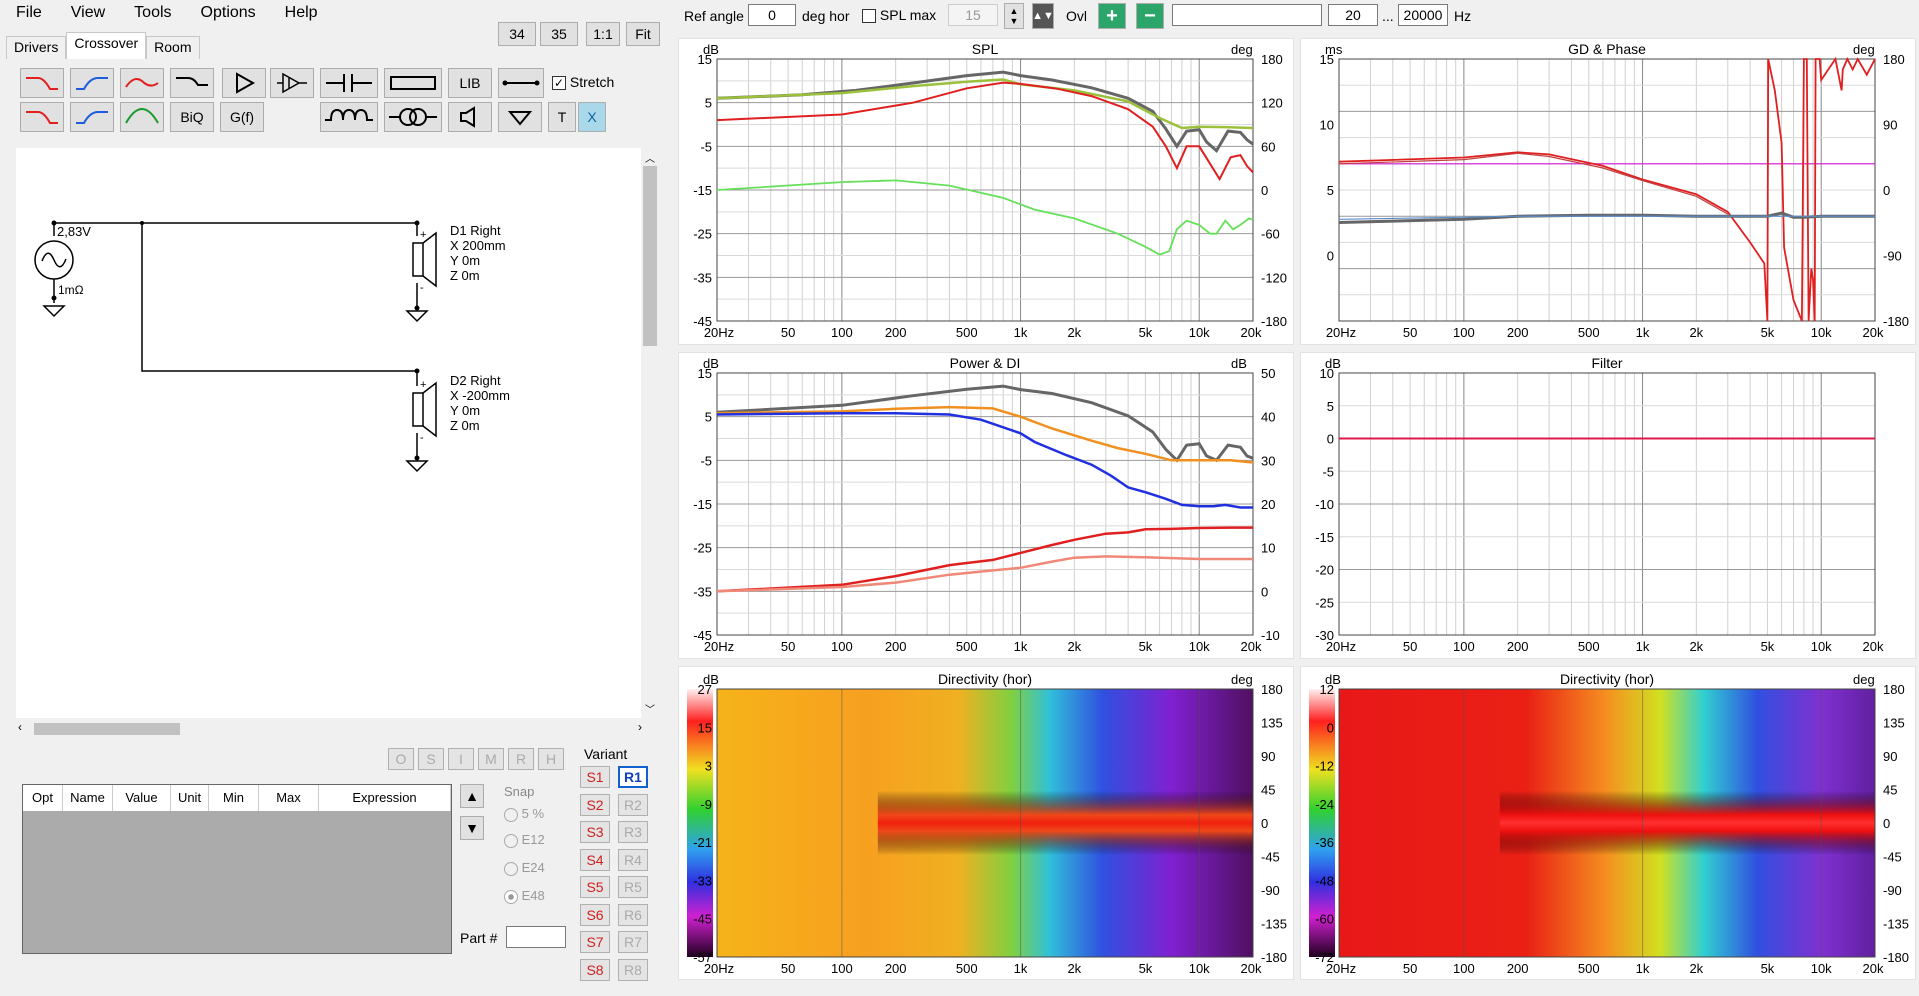 This screenshot has width=1919, height=996. Describe the element at coordinates (228, 12) in the screenshot. I see `menu-options: Options` at that location.